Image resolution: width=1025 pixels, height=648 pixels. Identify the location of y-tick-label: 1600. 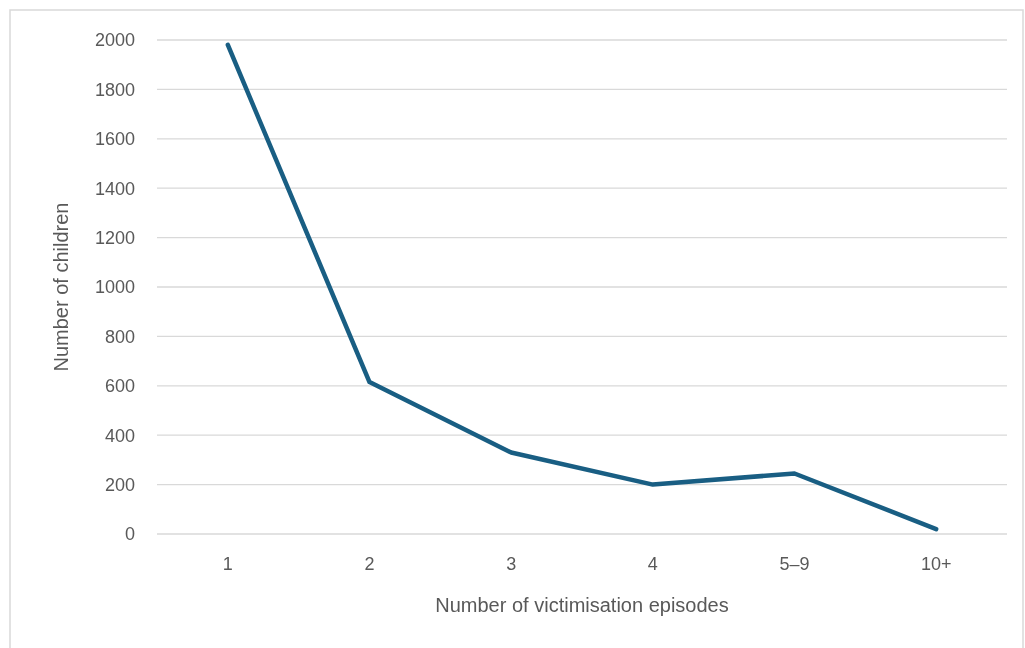
(114, 139).